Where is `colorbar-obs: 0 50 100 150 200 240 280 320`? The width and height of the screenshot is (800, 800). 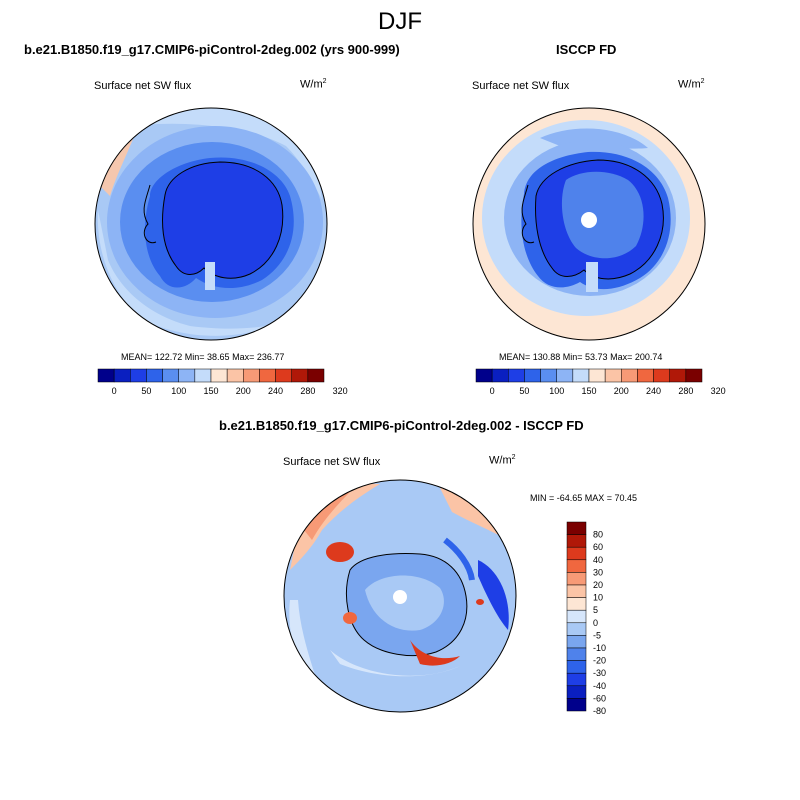
colorbar-obs: 0 50 100 150 200 240 280 320 is located at coordinates (600, 382).